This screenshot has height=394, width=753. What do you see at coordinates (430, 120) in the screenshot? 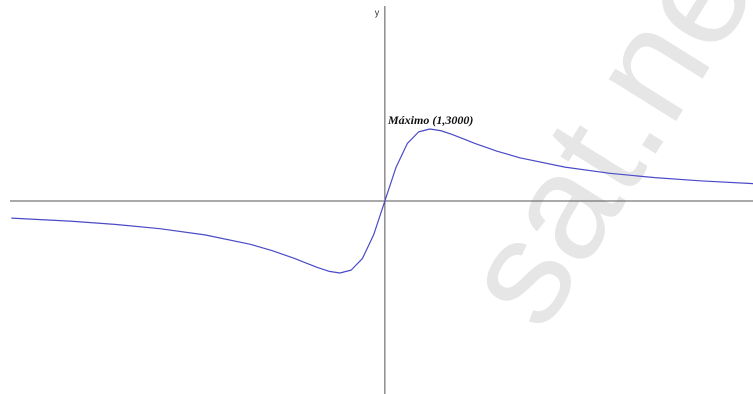
I see `annotation: Máximo (1,3000)` at bounding box center [430, 120].